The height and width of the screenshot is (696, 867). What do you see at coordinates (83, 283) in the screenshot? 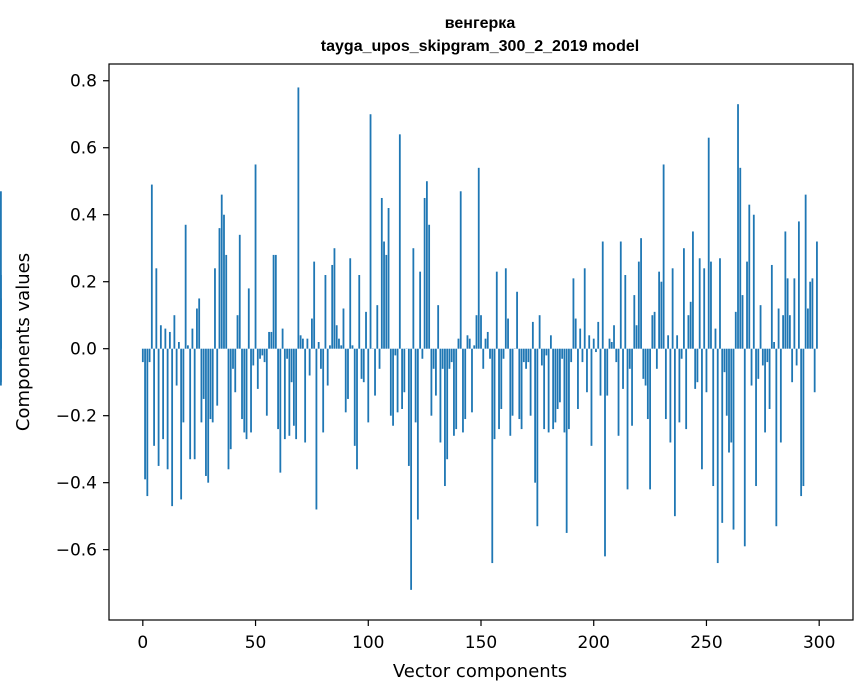
I see `y-tick-label: 0.2` at bounding box center [83, 283].